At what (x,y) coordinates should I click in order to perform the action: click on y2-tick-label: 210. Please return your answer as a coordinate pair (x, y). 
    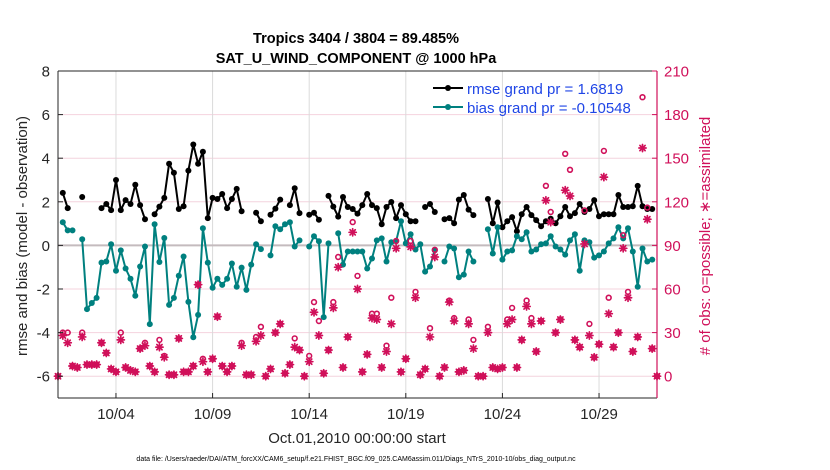
    Looking at the image, I should click on (676, 72).